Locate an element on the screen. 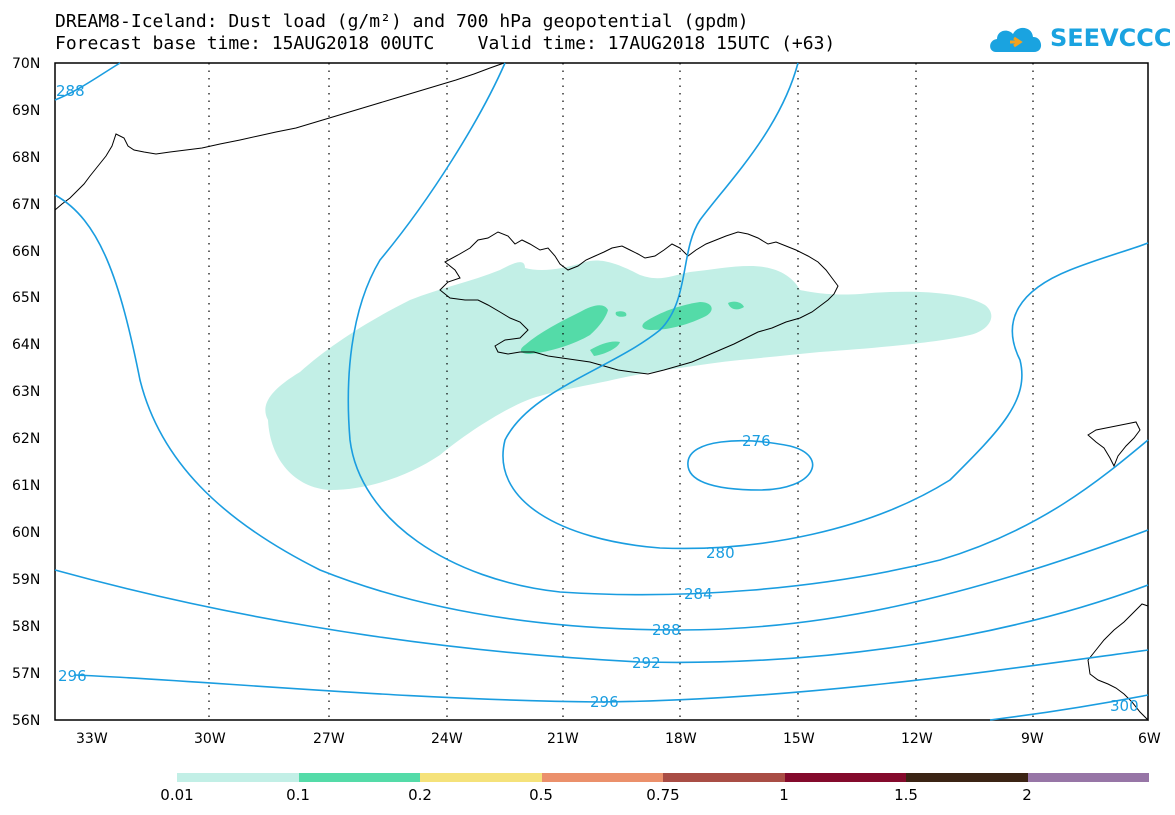 This screenshot has height=815, width=1175. lat-label: 66N is located at coordinates (26, 252).